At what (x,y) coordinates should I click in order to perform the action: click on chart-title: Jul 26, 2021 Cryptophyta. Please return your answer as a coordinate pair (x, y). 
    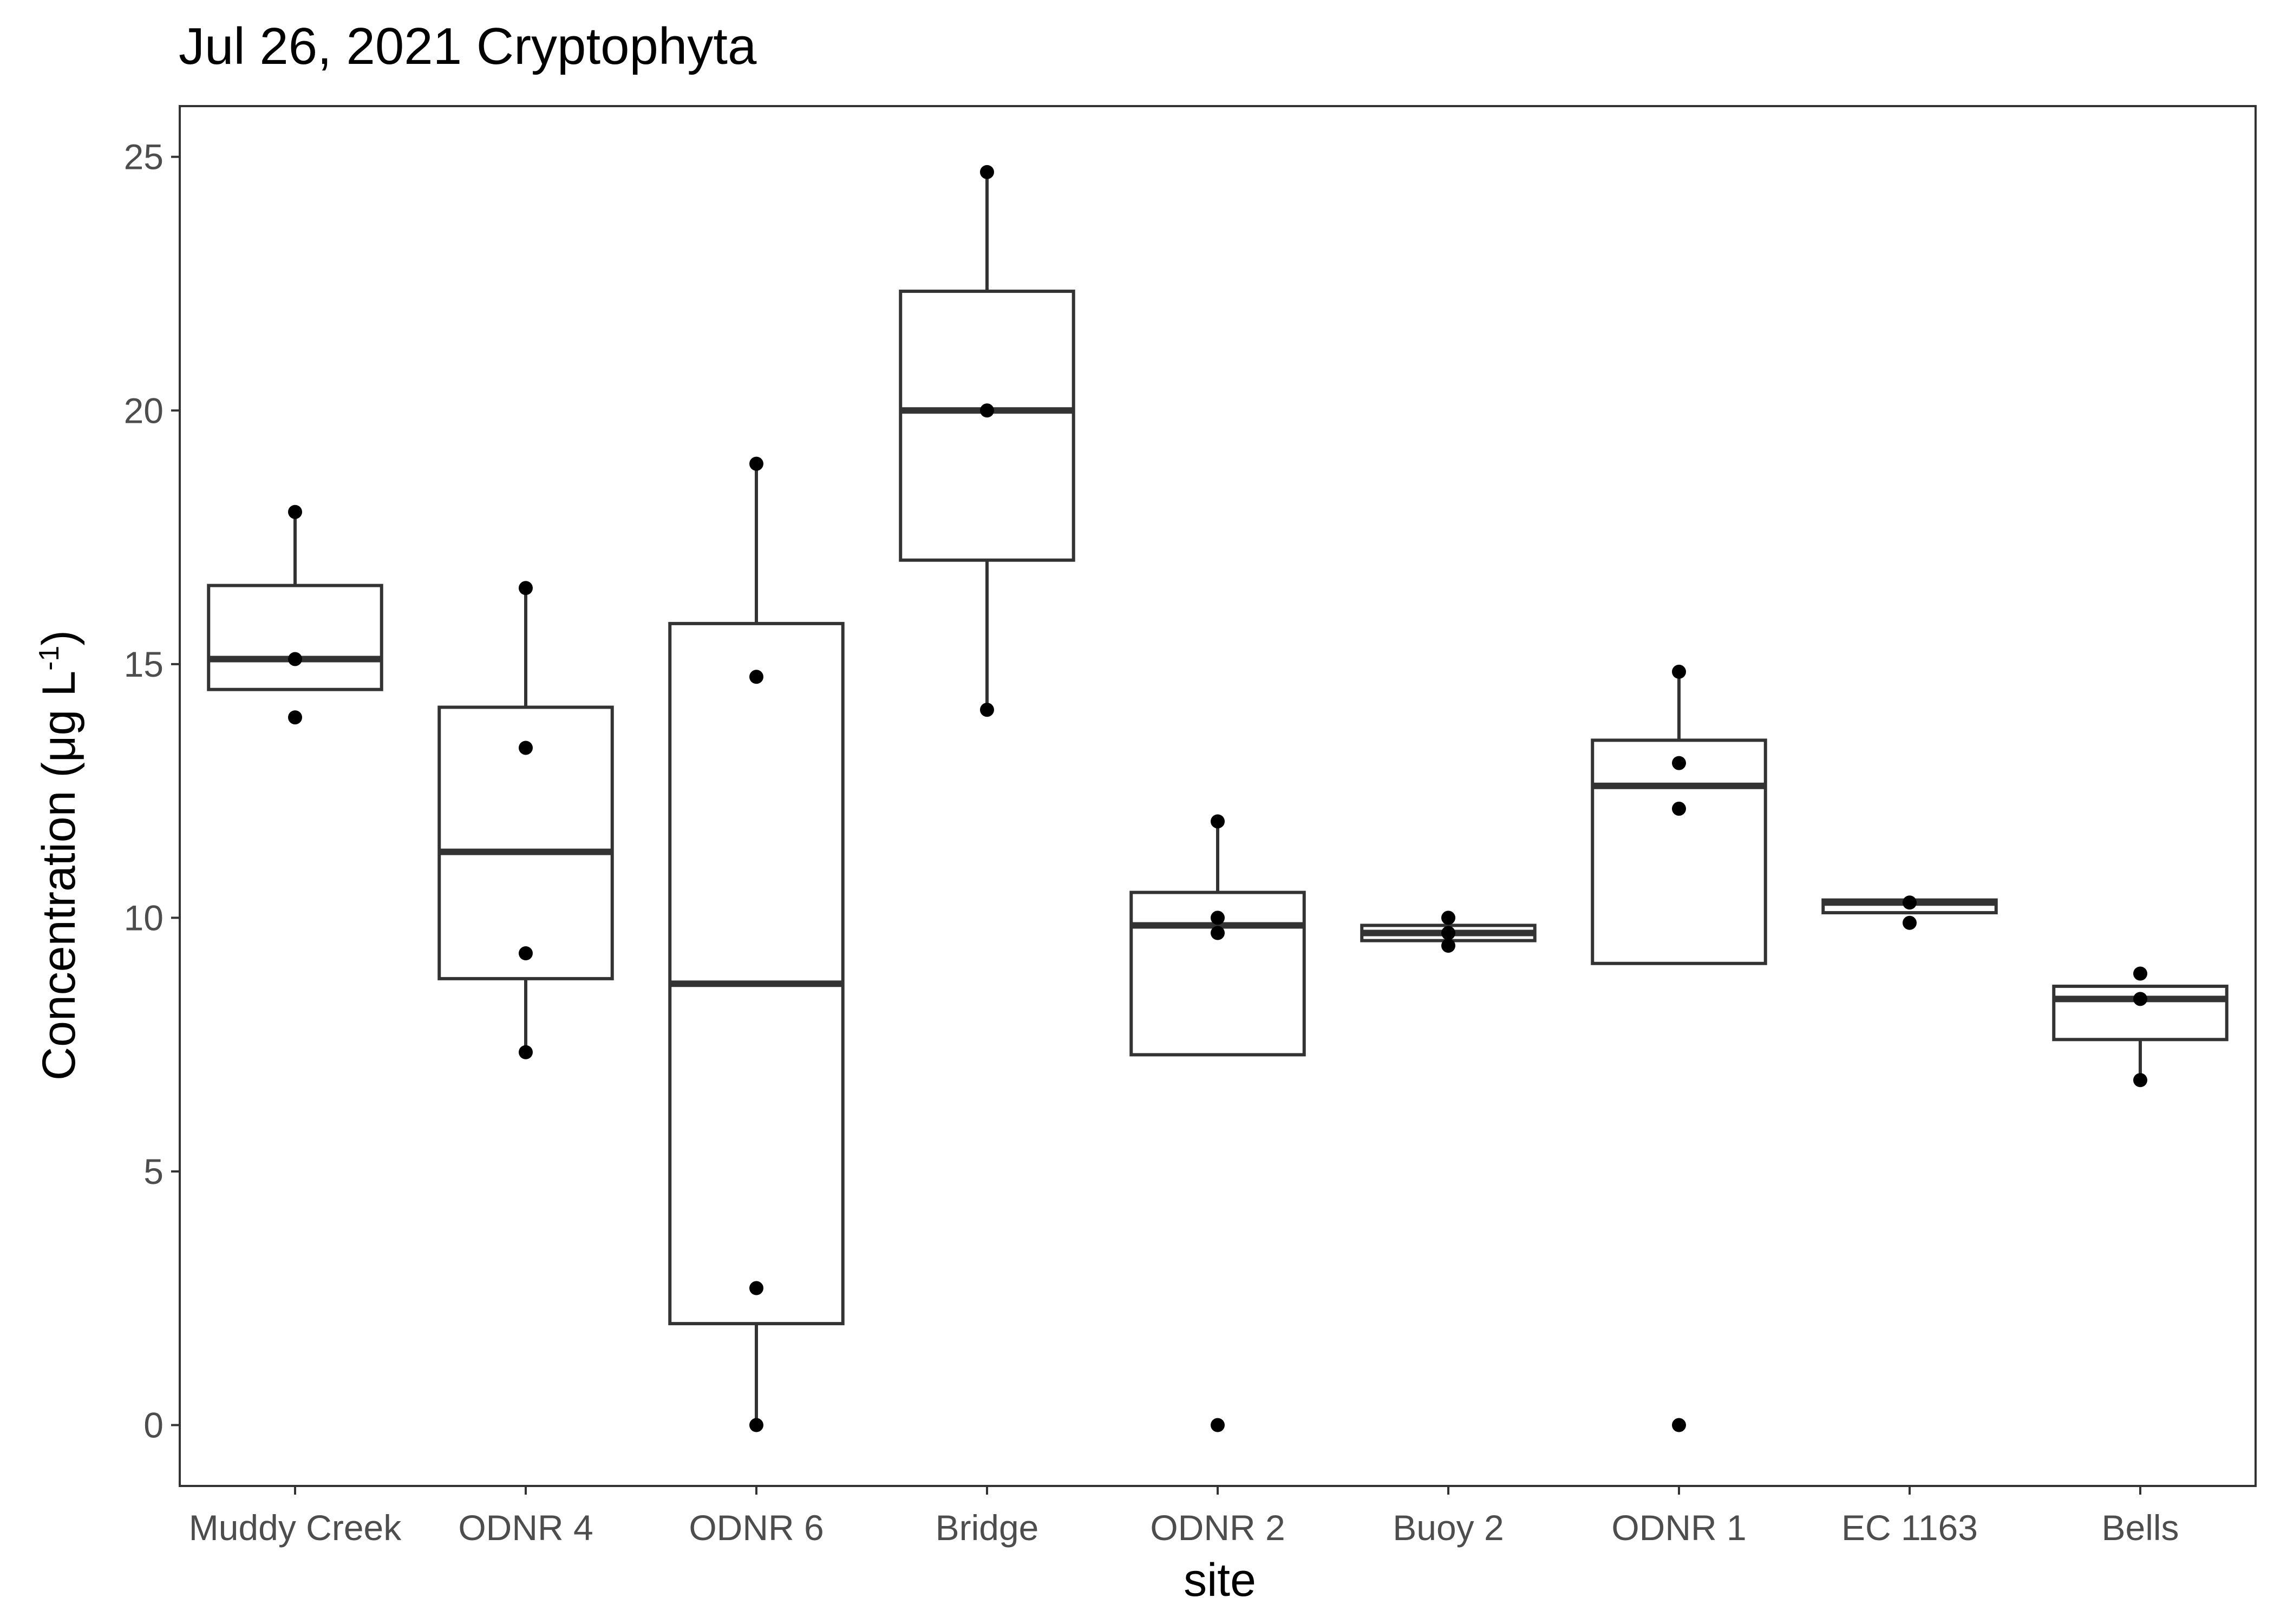
    Looking at the image, I should click on (468, 46).